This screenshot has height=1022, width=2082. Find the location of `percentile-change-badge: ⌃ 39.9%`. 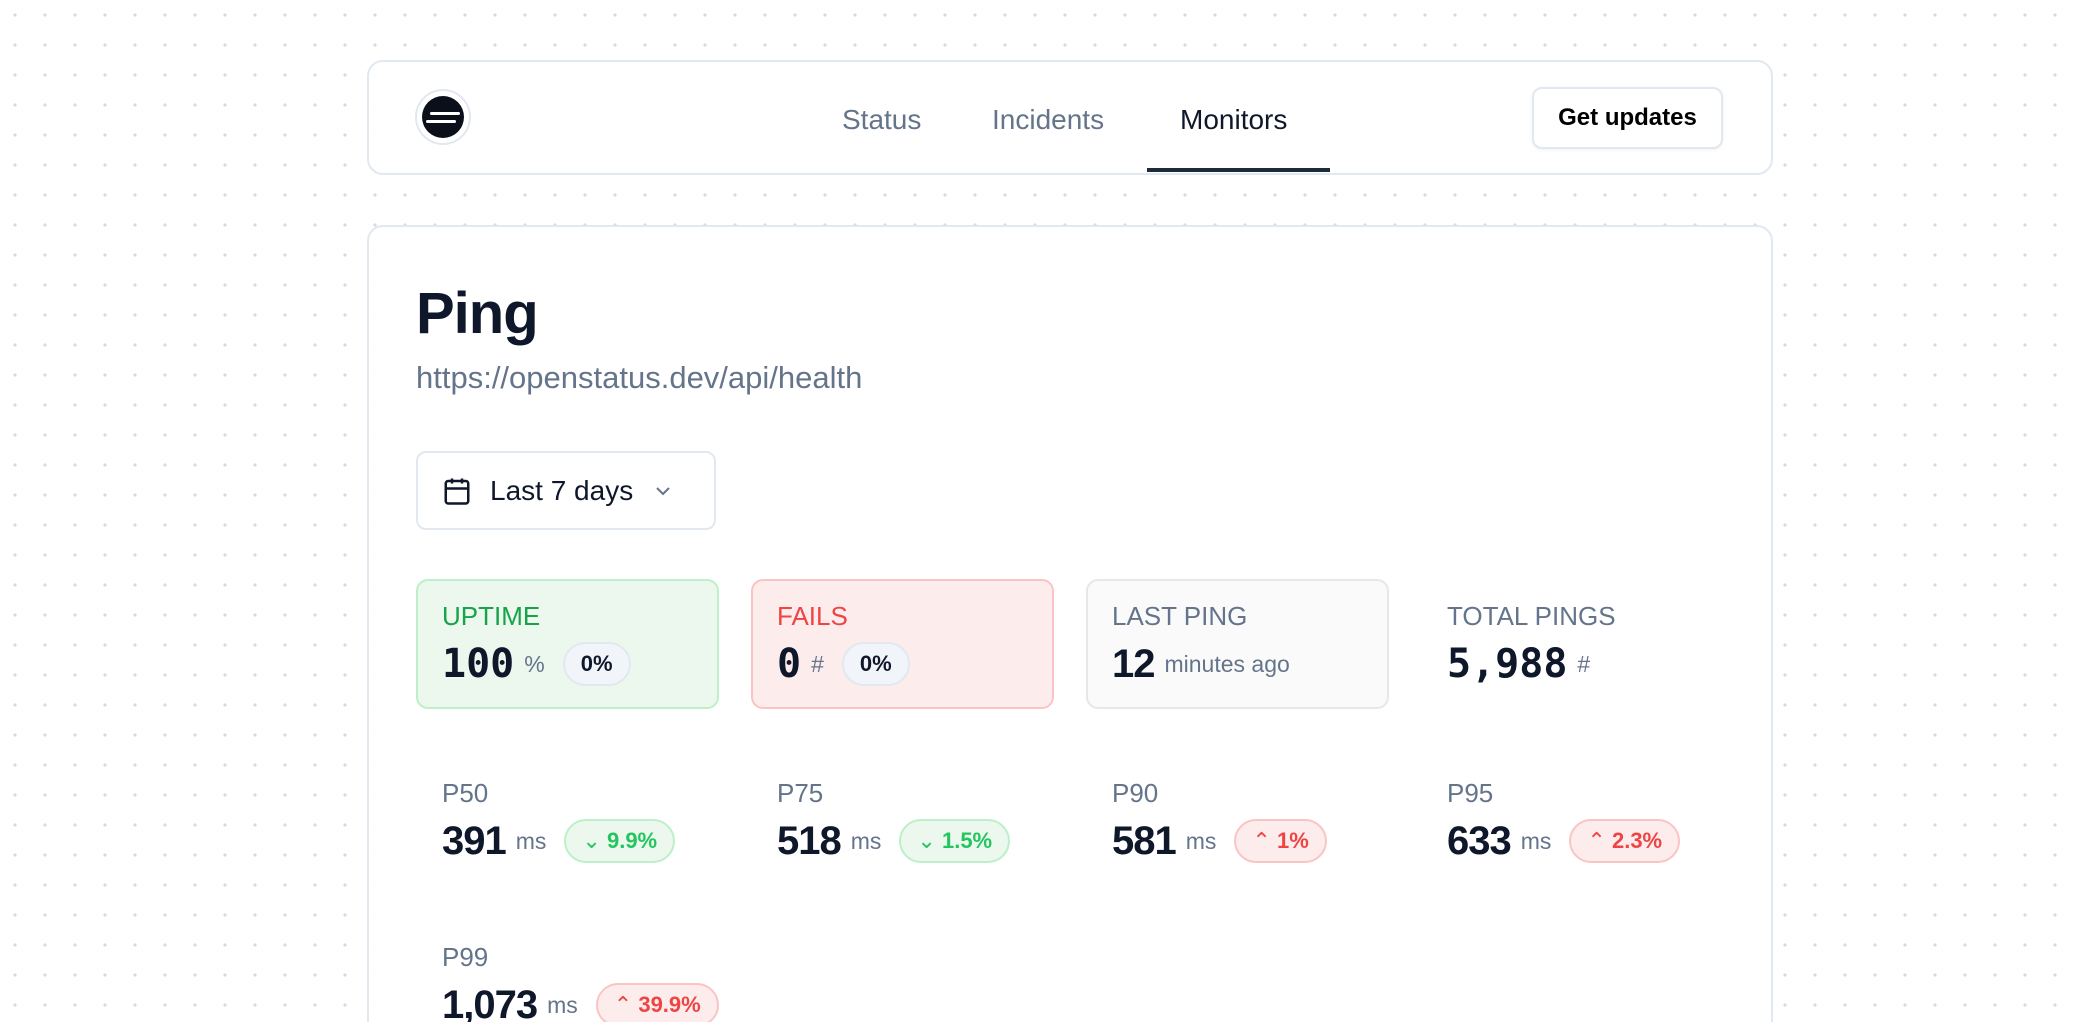

percentile-change-badge: ⌃ 39.9% is located at coordinates (657, 1002).